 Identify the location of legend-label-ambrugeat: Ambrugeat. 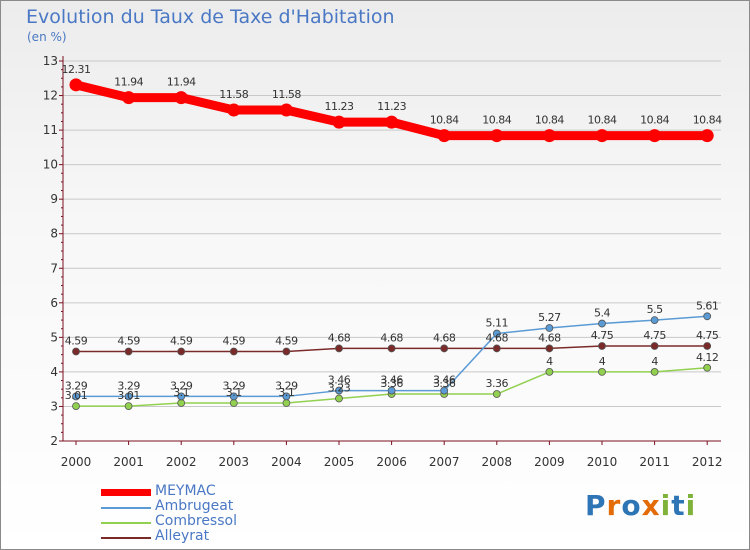
(194, 506).